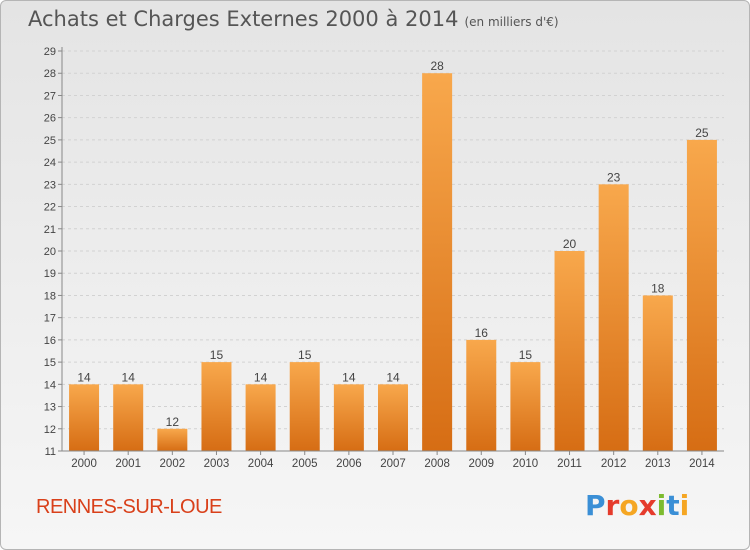  Describe the element at coordinates (525, 406) in the screenshot. I see `bar-2010` at that location.